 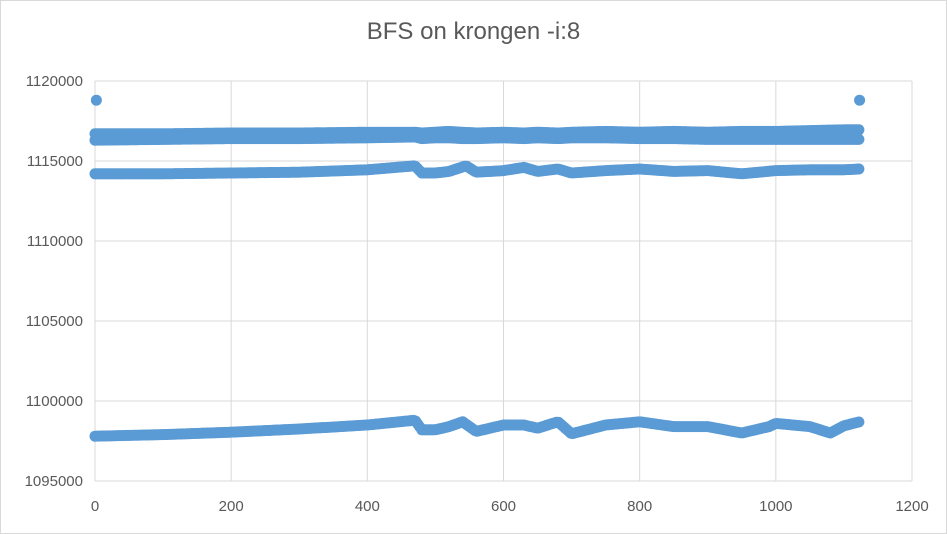 What do you see at coordinates (95, 506) in the screenshot?
I see `x-tick-label: 0` at bounding box center [95, 506].